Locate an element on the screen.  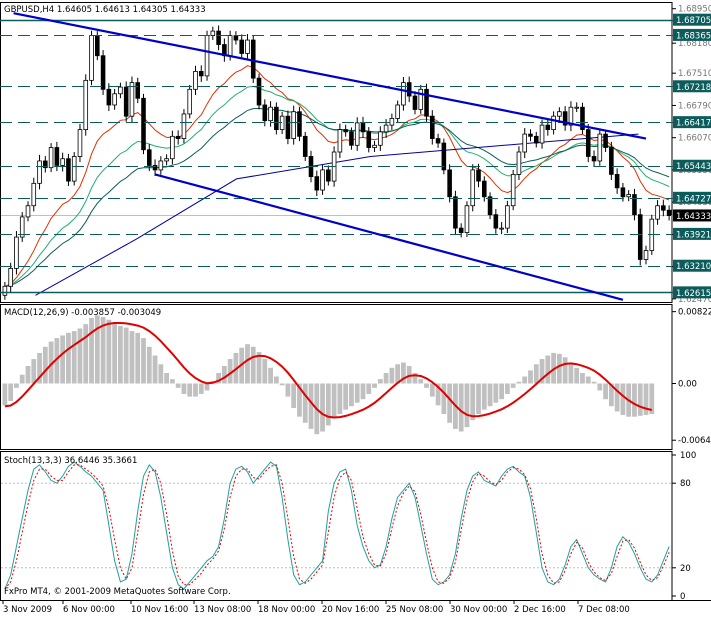
time-tick-label: 25 Nov 08:00 is located at coordinates (414, 610).